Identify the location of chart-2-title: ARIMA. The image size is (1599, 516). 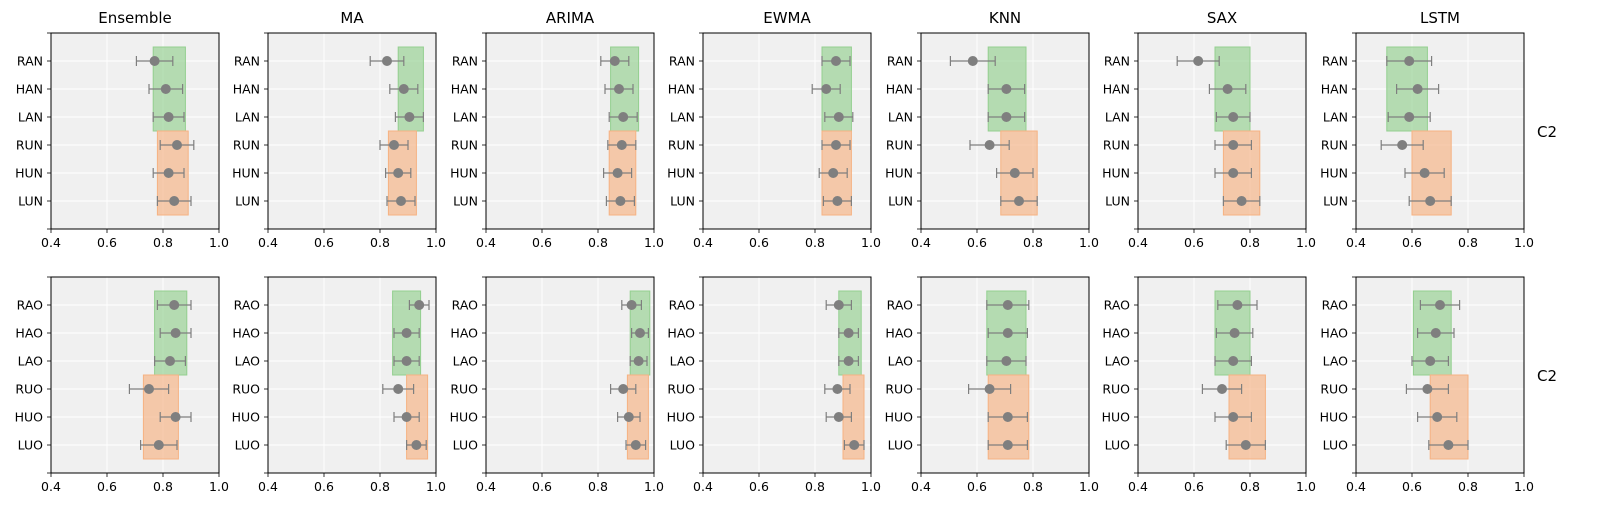
(570, 18).